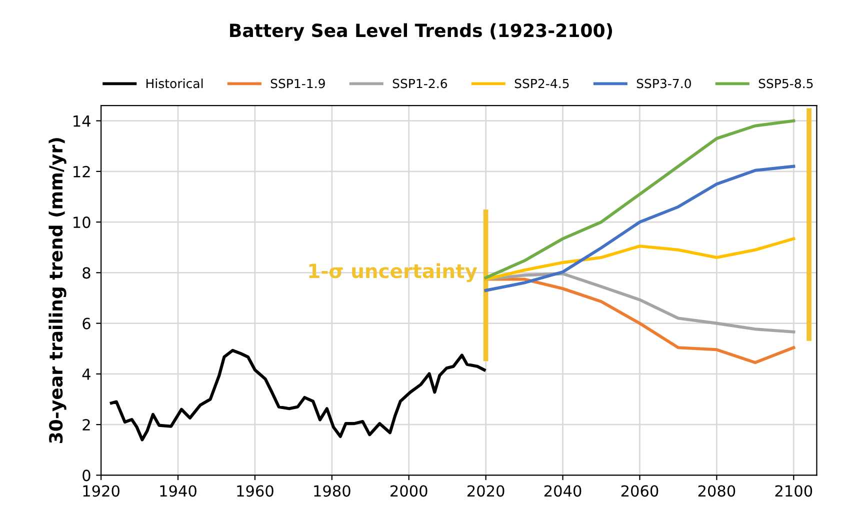 This screenshot has width=842, height=528. I want to click on x-tick-label: 2000, so click(409, 491).